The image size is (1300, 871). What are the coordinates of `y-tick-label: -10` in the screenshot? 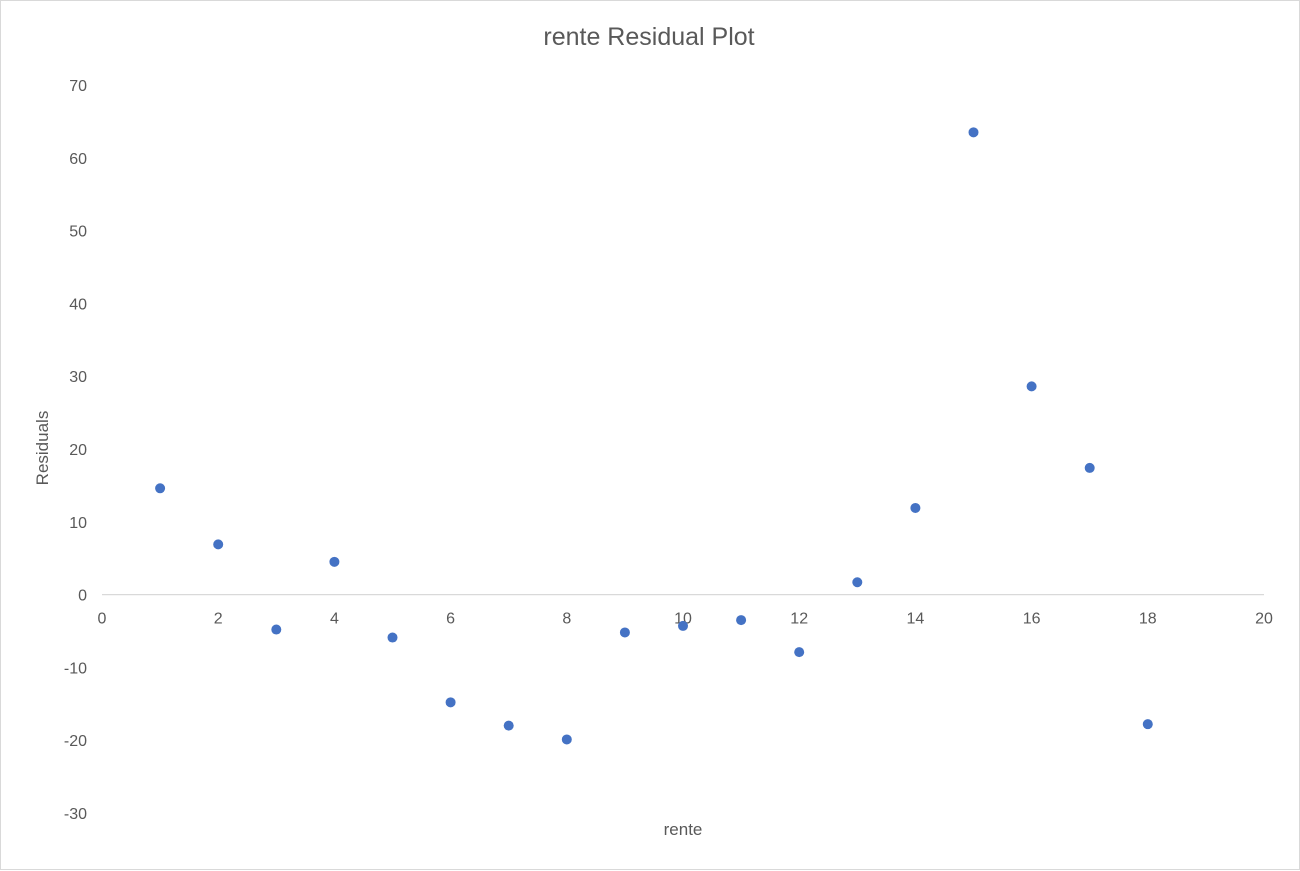 It's located at (75, 668).